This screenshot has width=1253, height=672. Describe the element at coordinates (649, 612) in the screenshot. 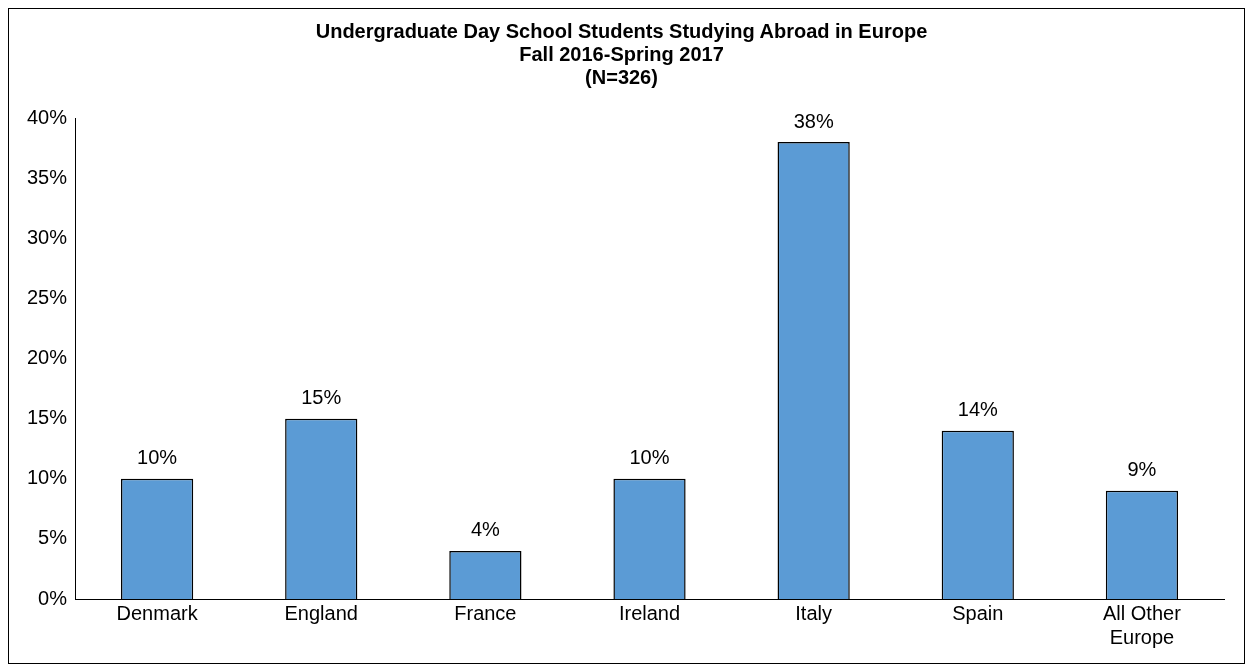

I see `x-tick-label: Ireland` at that location.